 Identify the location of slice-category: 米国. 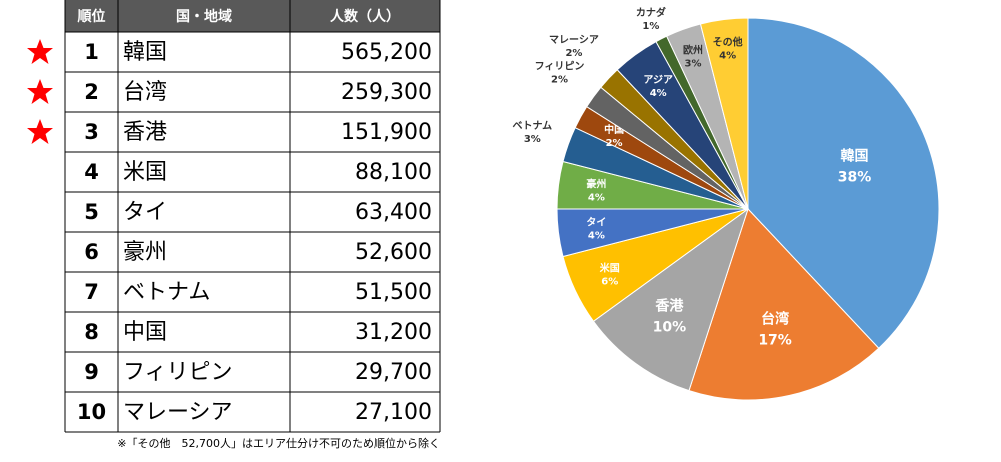
(610, 268).